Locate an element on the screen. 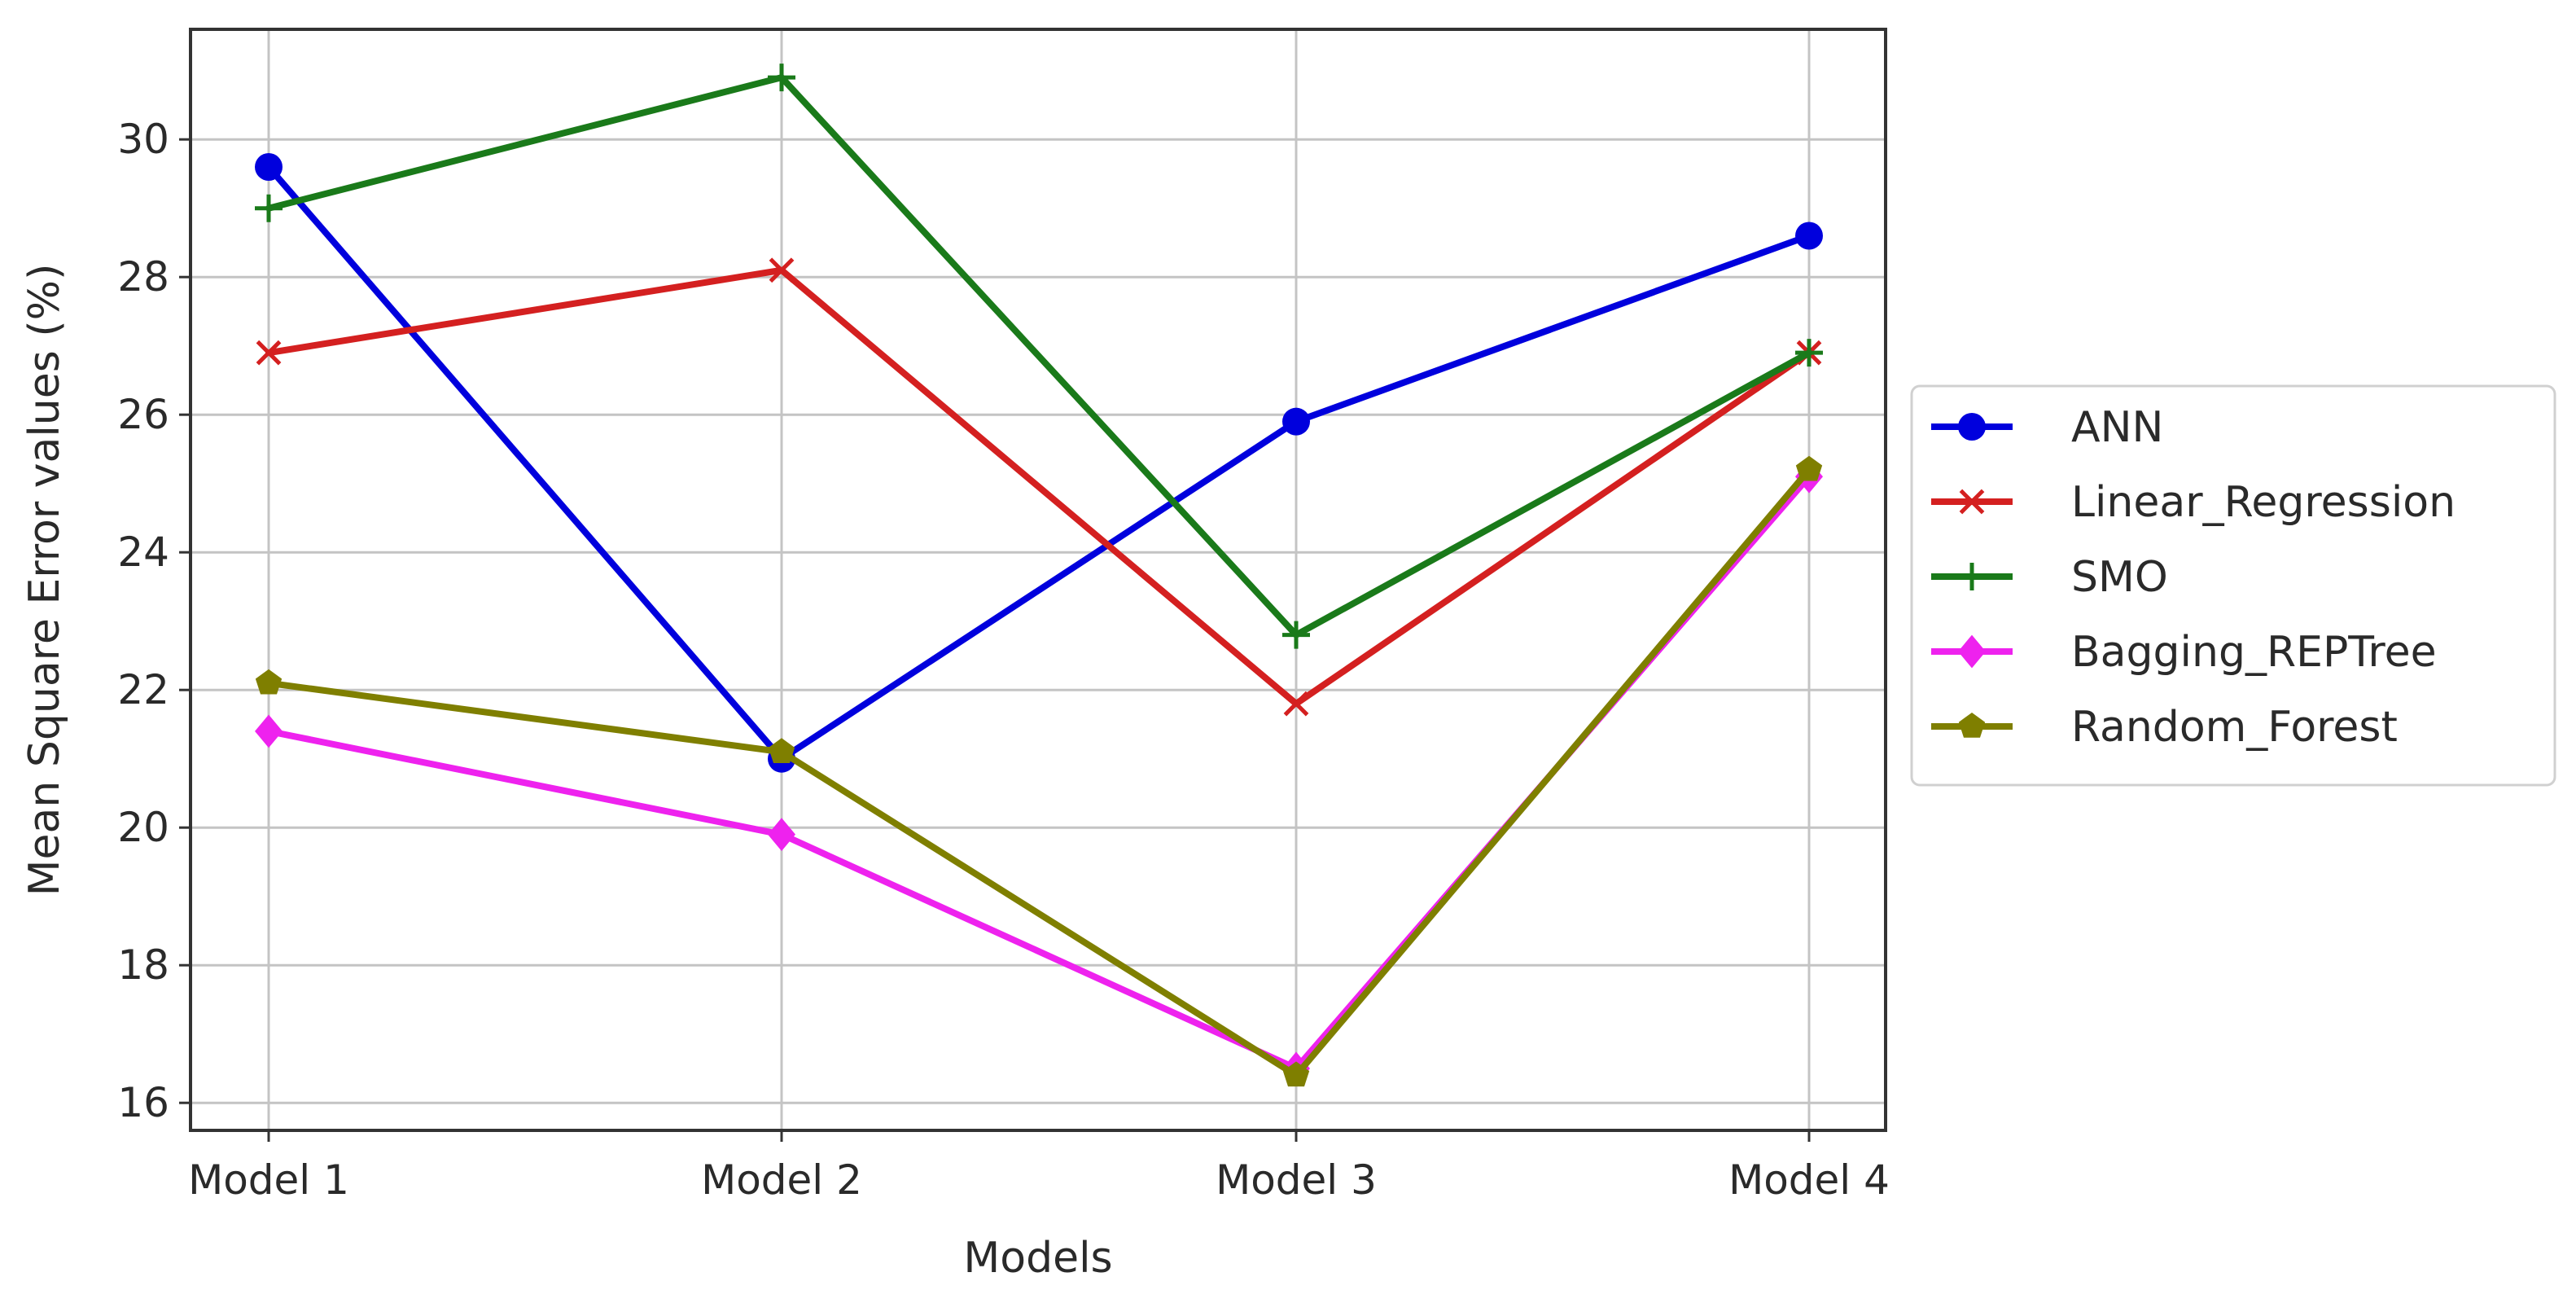 This screenshot has width=2576, height=1290. y-axis-title: Mean Square Error values (%) is located at coordinates (44, 581).